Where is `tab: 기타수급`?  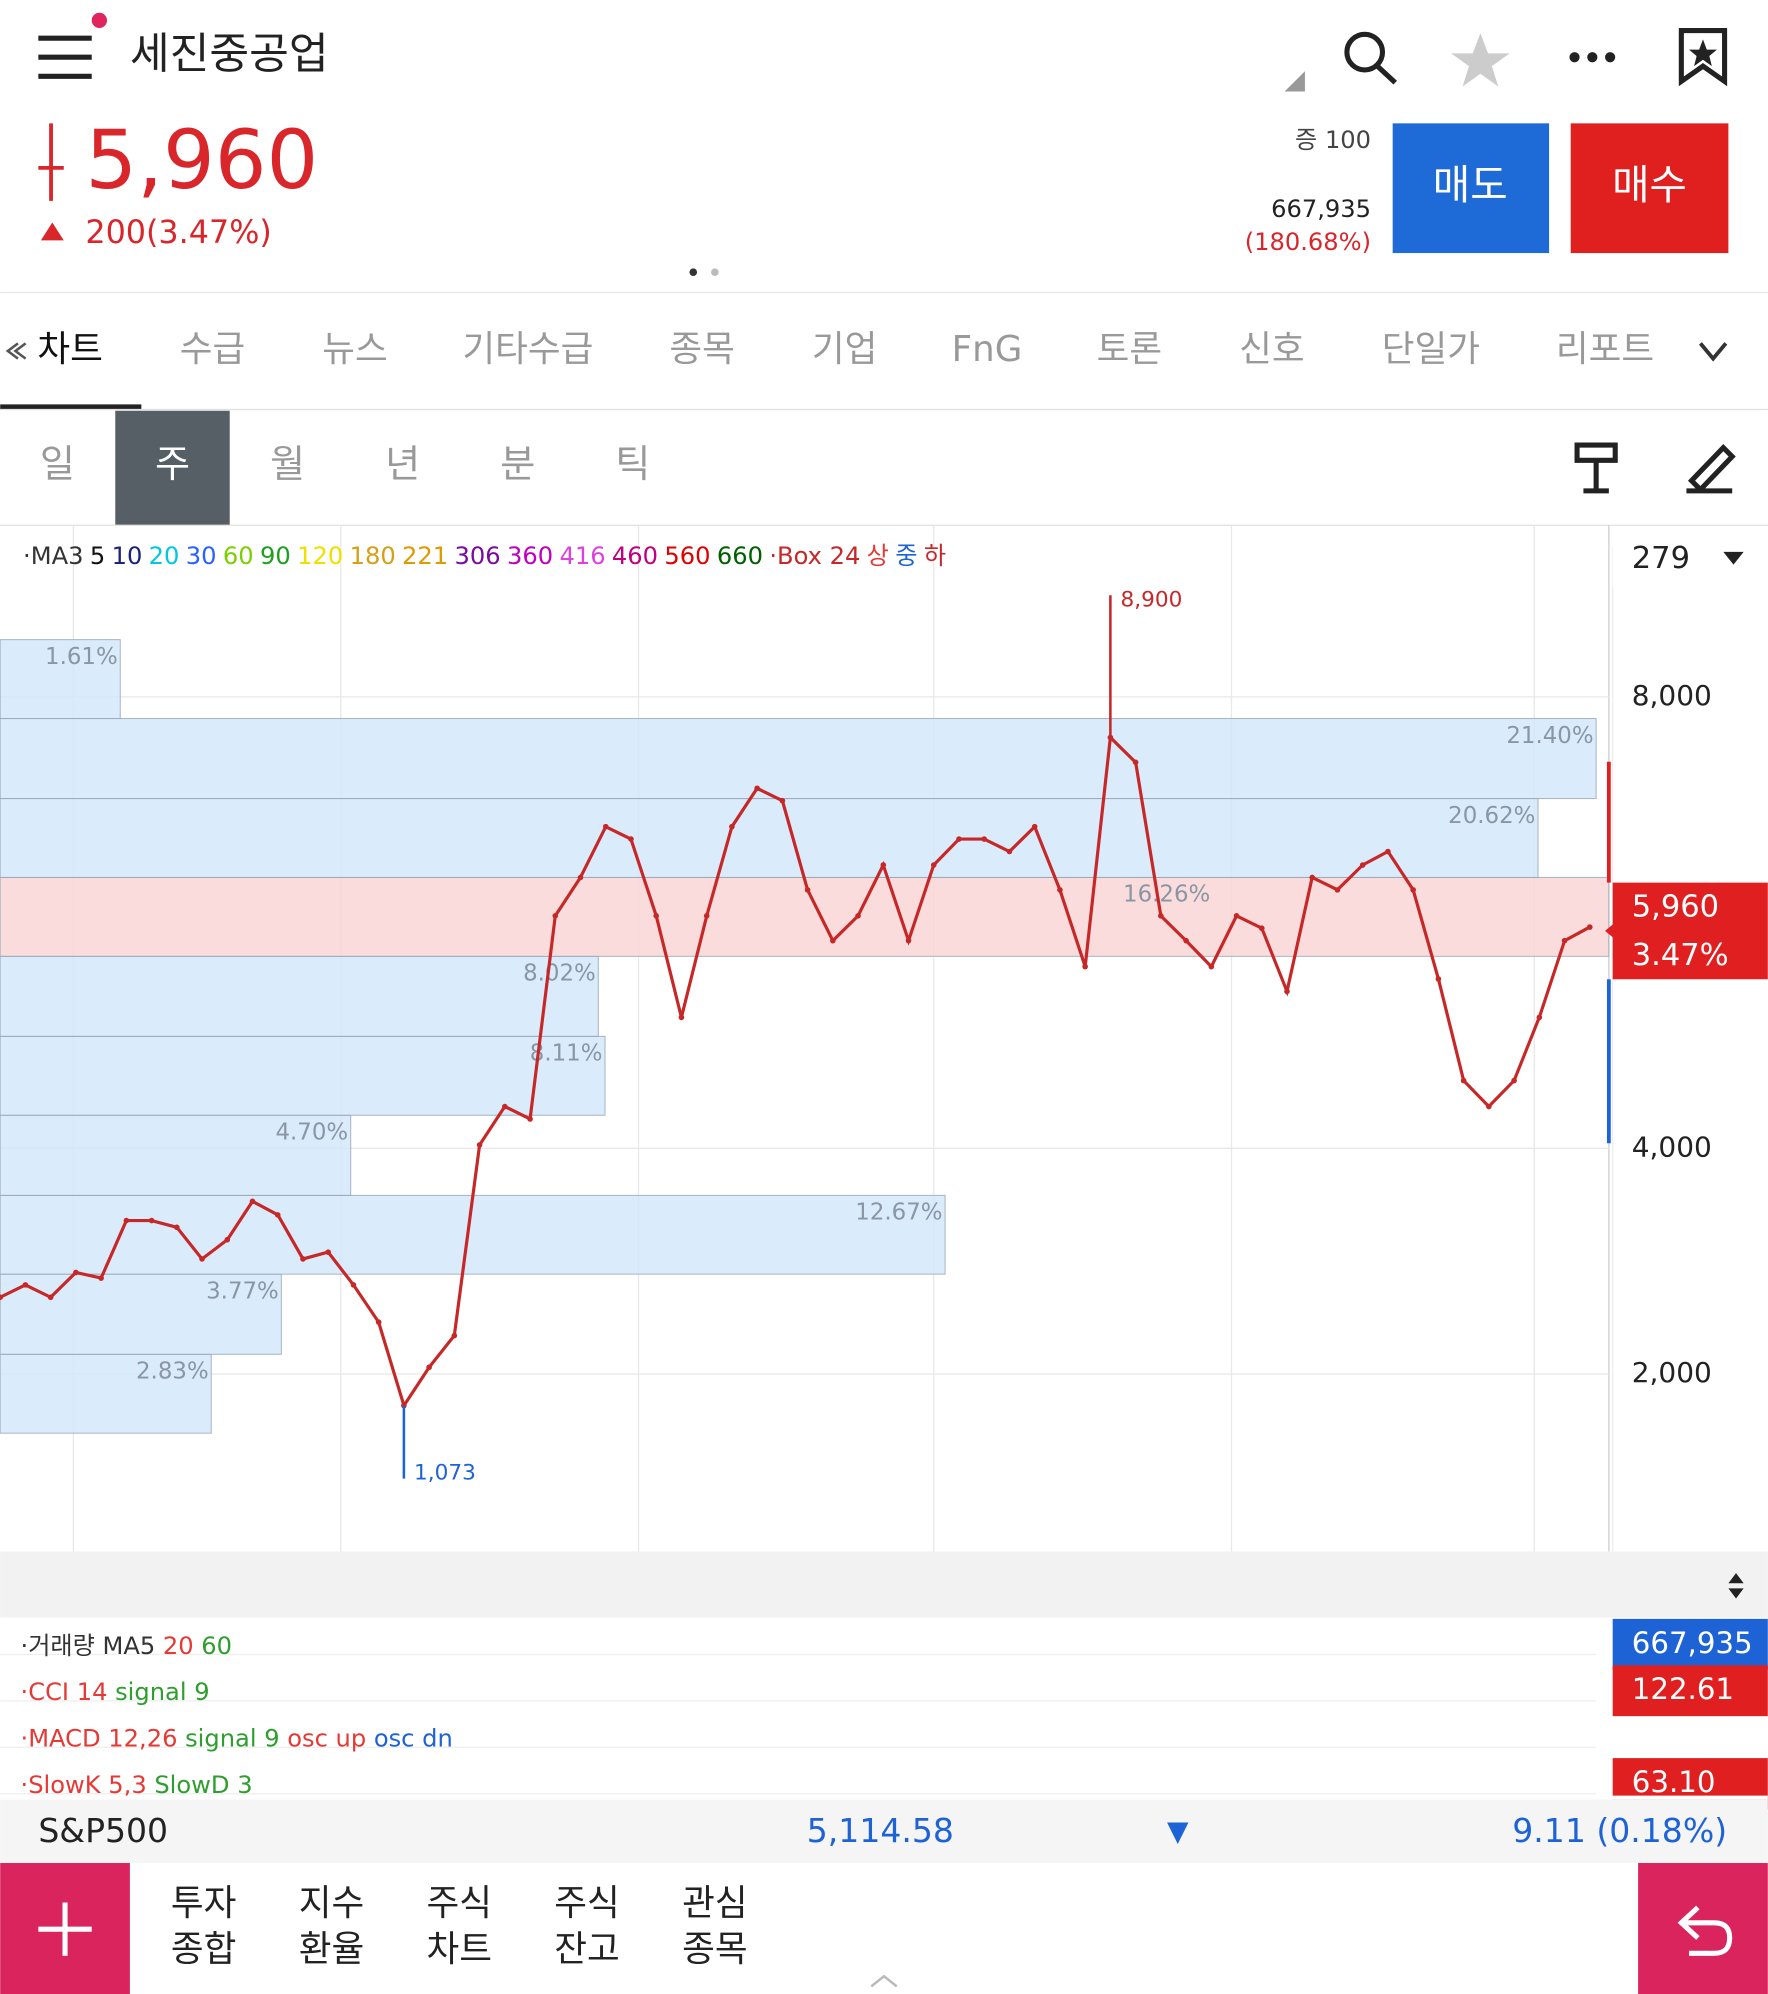
tab: 기타수급 is located at coordinates (527, 349).